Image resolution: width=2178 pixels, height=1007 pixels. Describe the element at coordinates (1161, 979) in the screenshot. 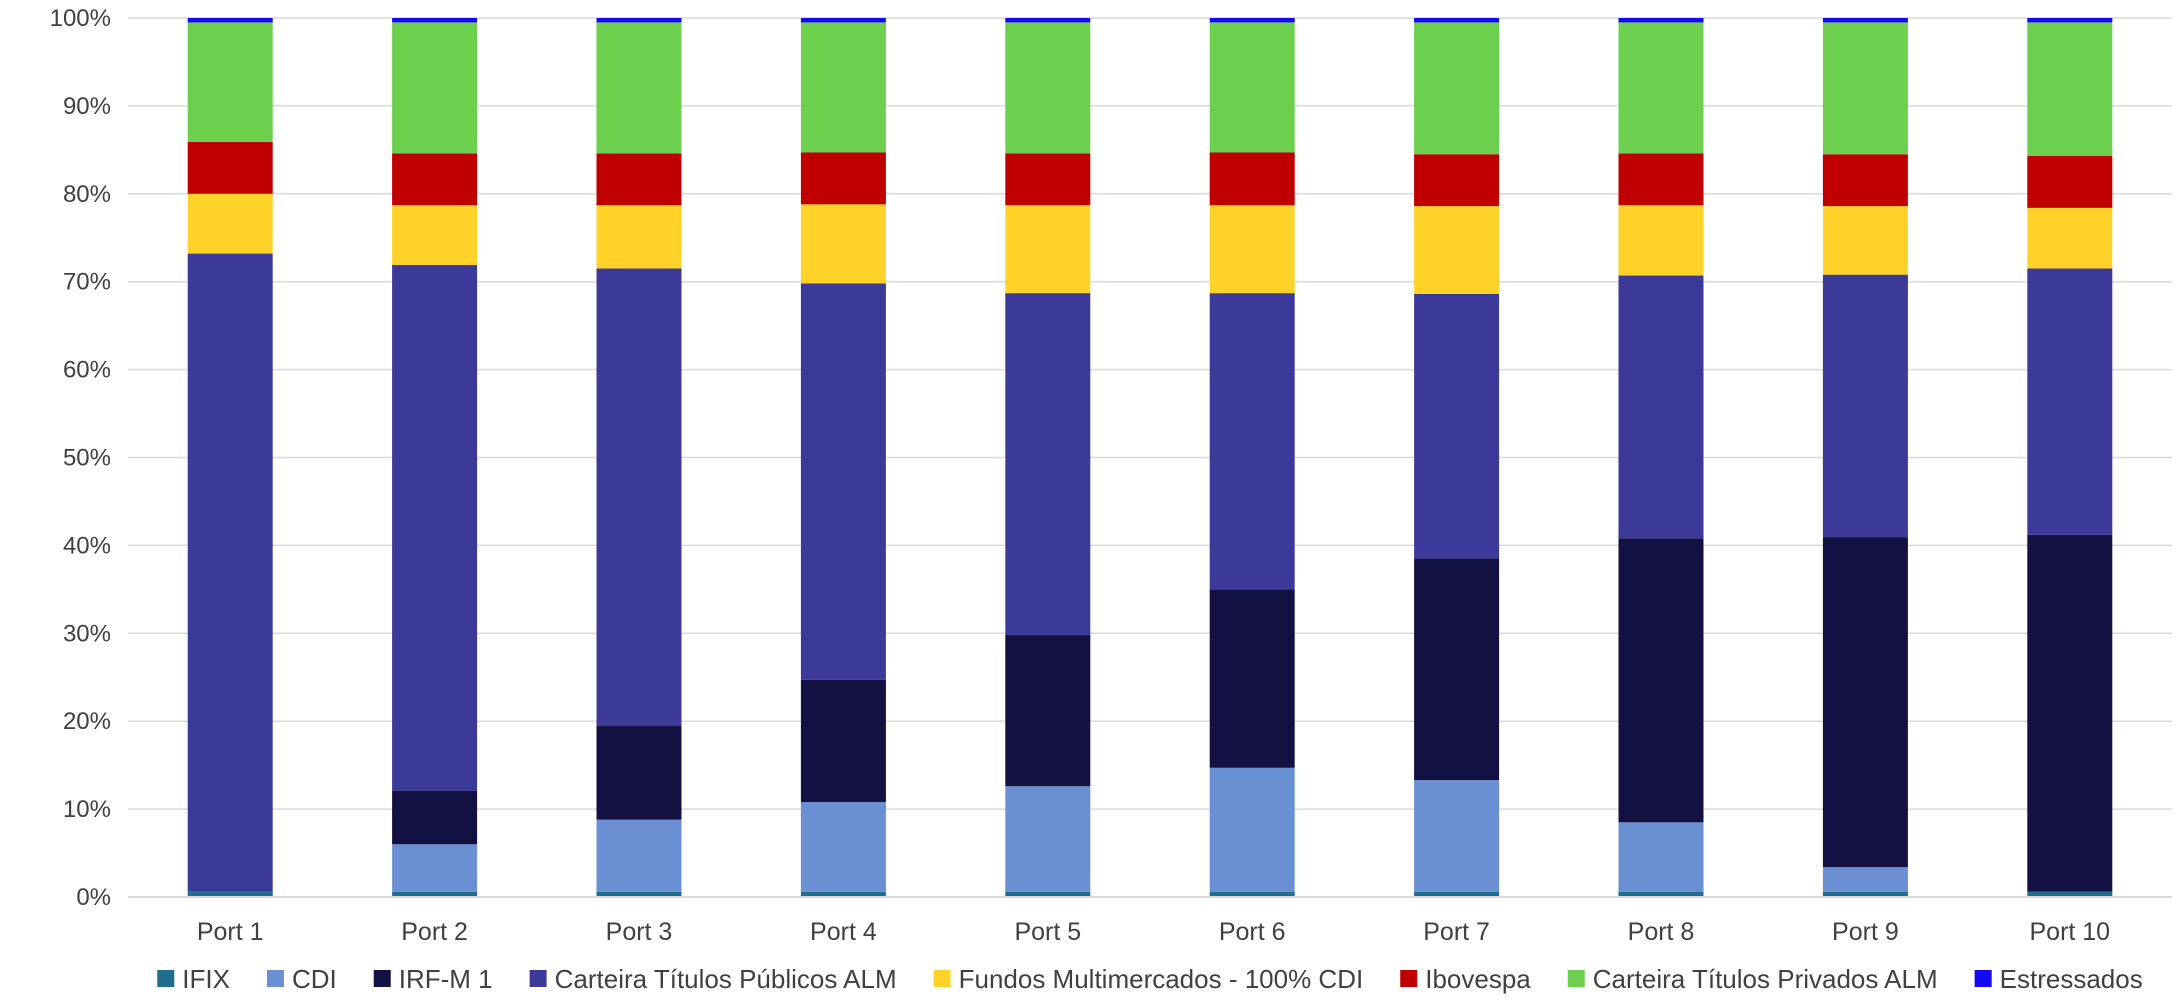

I see `legend-label: Fundos Multimercados - 100% CDI` at that location.